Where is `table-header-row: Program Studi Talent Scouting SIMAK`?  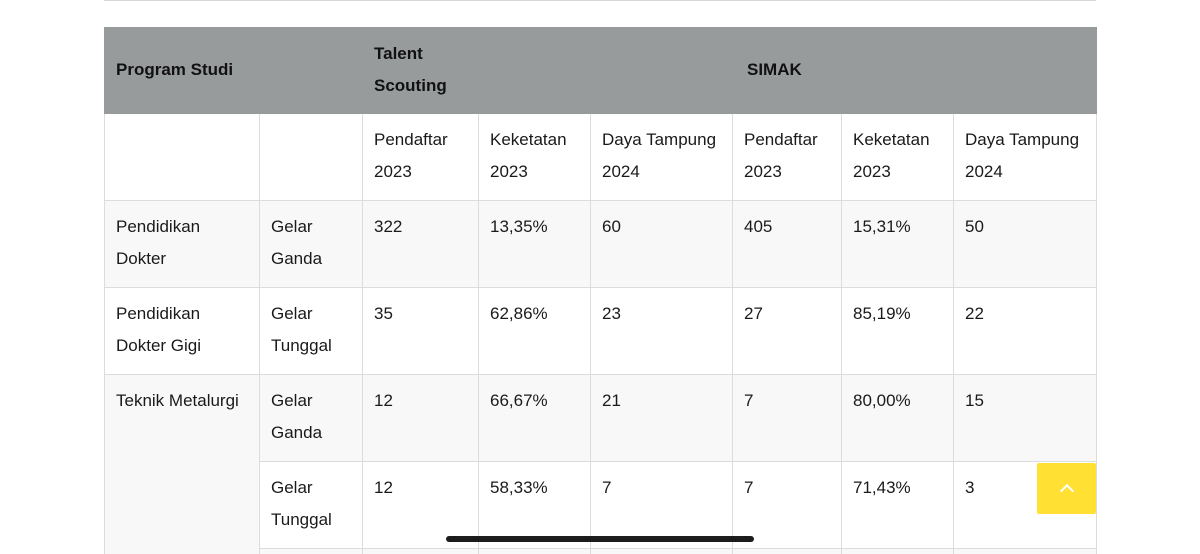
table-header-row: Program Studi Talent Scouting SIMAK is located at coordinates (601, 70).